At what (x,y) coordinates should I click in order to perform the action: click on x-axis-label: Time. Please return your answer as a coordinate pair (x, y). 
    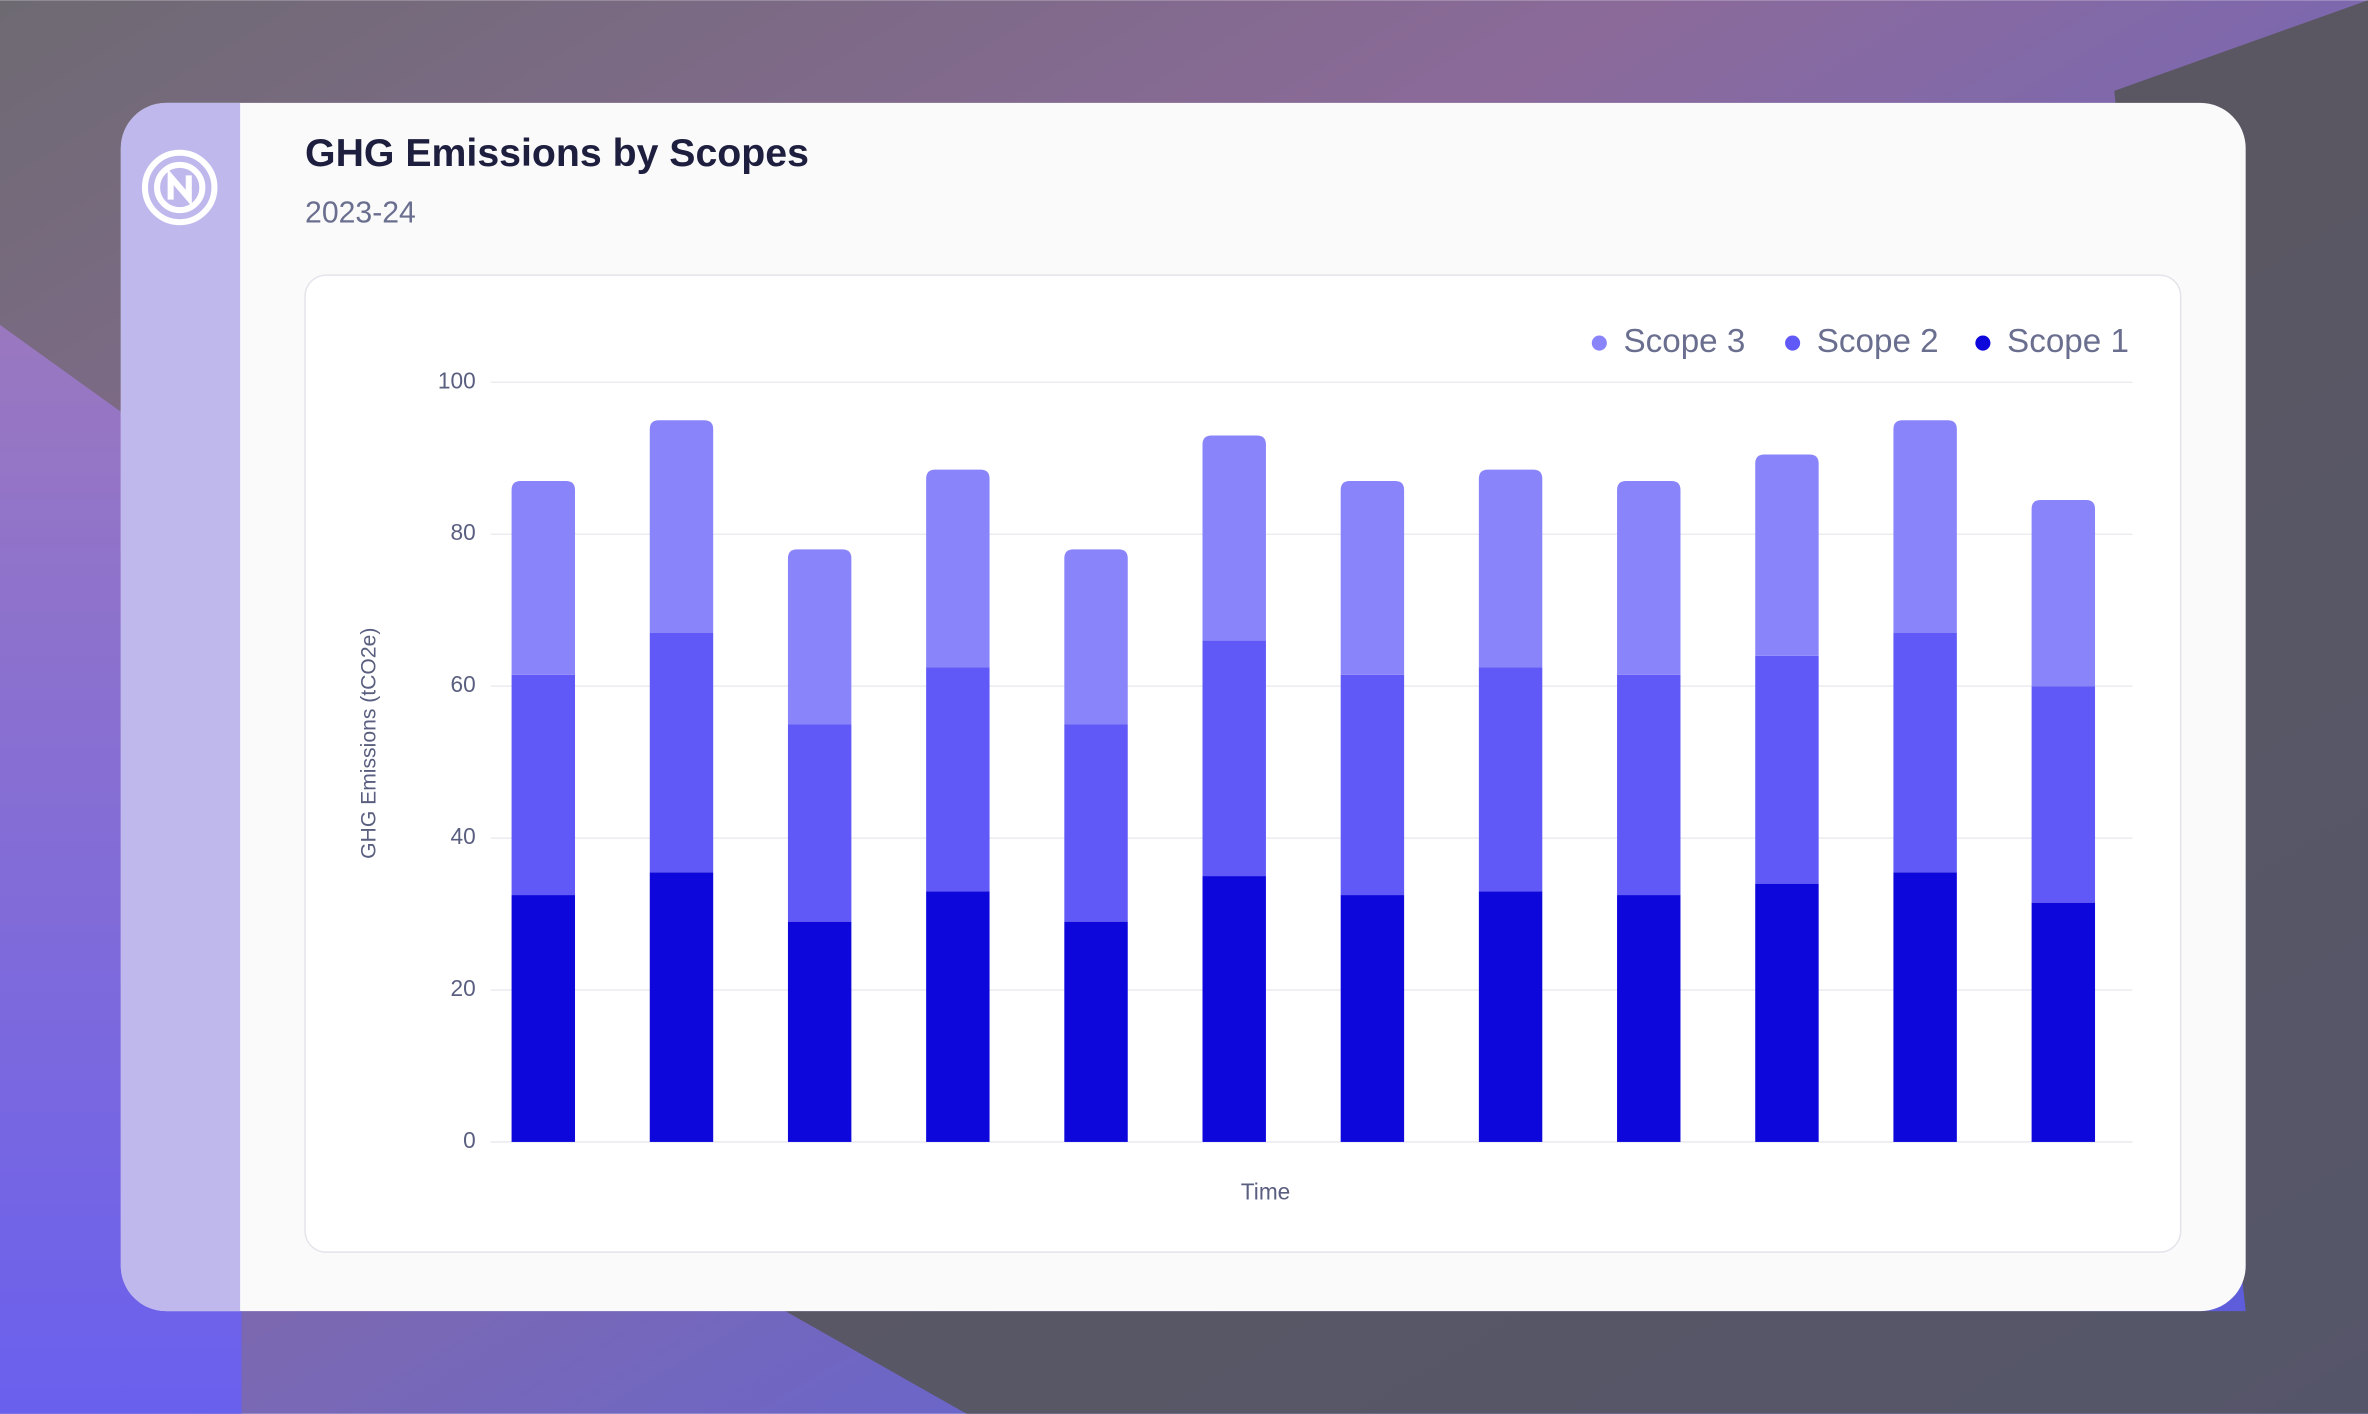
    Looking at the image, I should click on (1265, 1191).